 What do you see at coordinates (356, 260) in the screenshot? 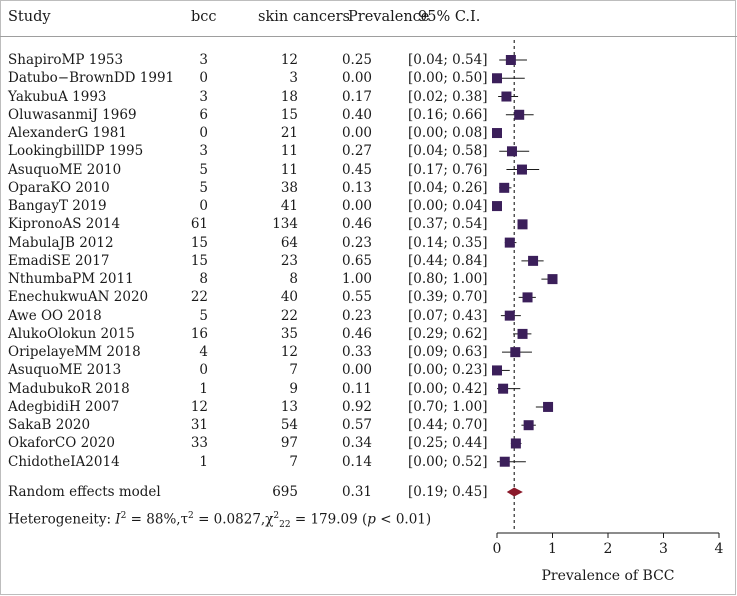
I see `prevalence-value: 0.65` at bounding box center [356, 260].